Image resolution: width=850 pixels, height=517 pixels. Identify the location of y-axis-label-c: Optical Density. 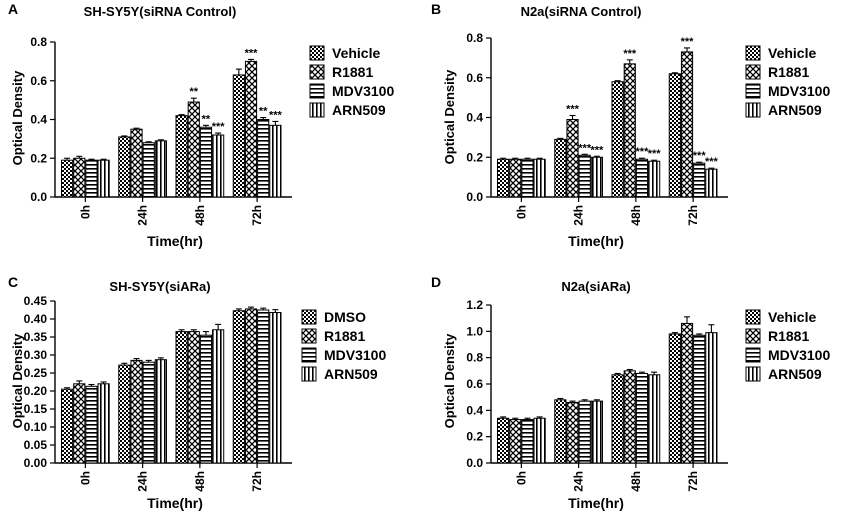
(17, 380).